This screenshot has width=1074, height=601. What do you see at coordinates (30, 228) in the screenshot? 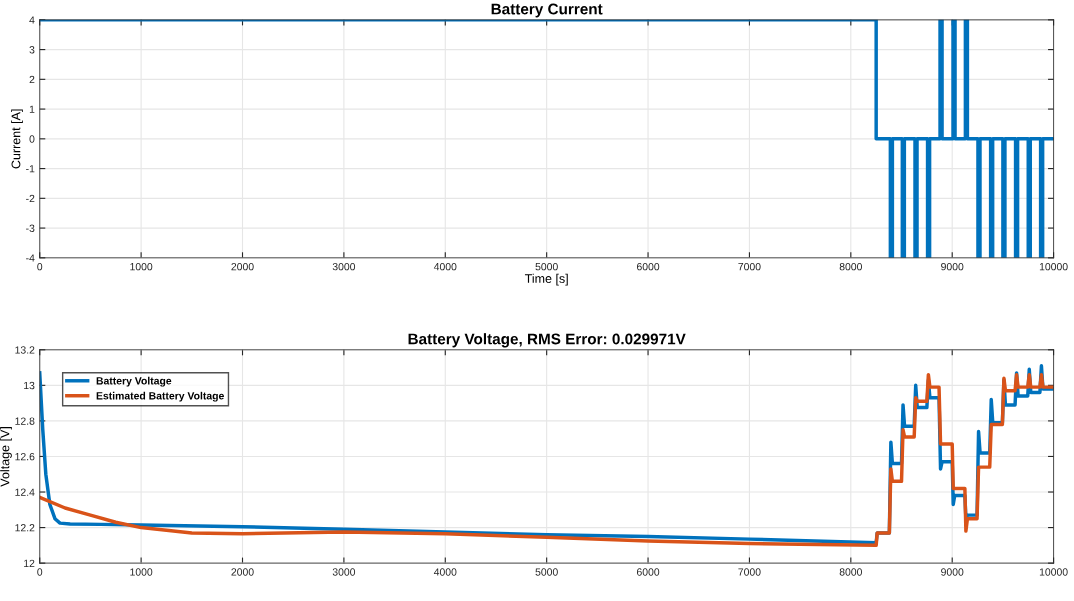
I see `y-tick-label: -3` at bounding box center [30, 228].